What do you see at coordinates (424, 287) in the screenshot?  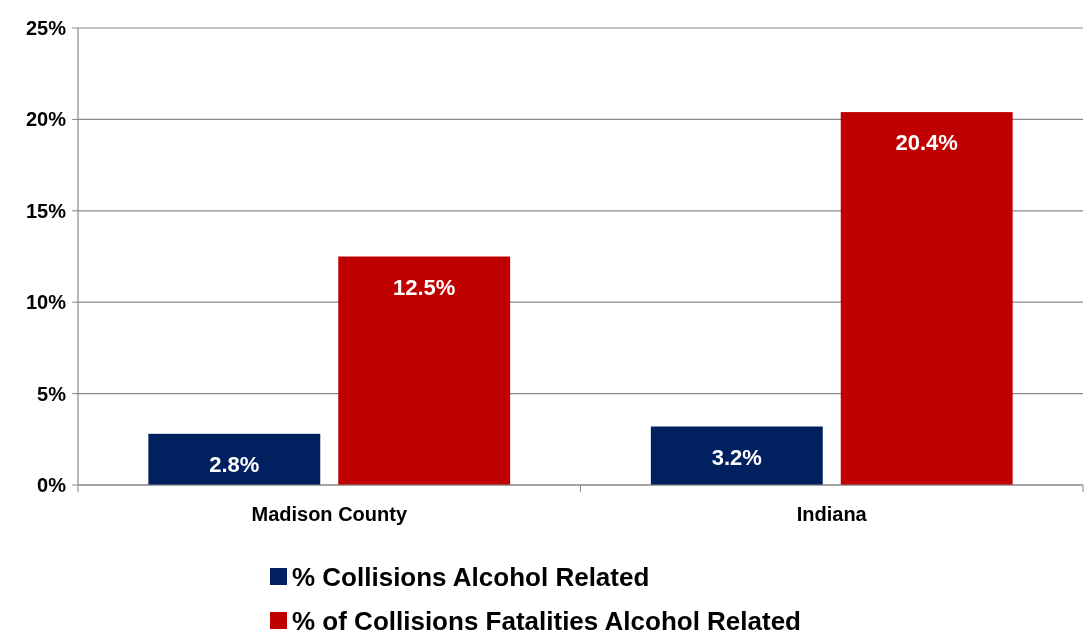 I see `data-label: 12.5%` at bounding box center [424, 287].